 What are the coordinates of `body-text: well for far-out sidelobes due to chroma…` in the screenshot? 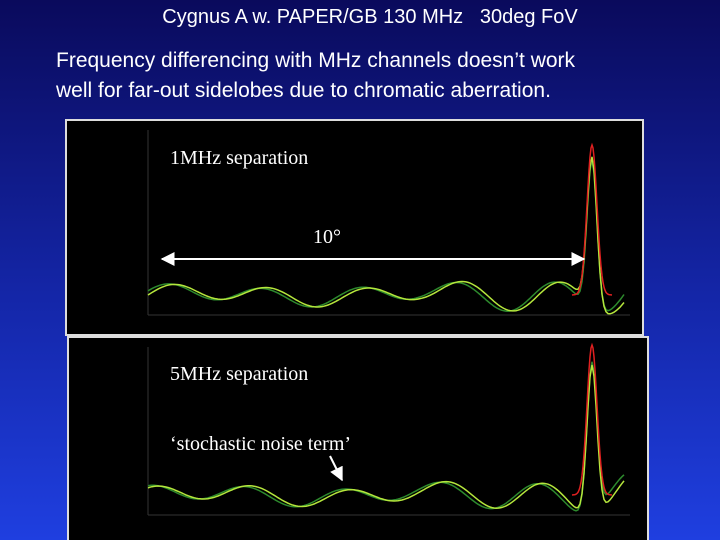 It's located at (303, 90).